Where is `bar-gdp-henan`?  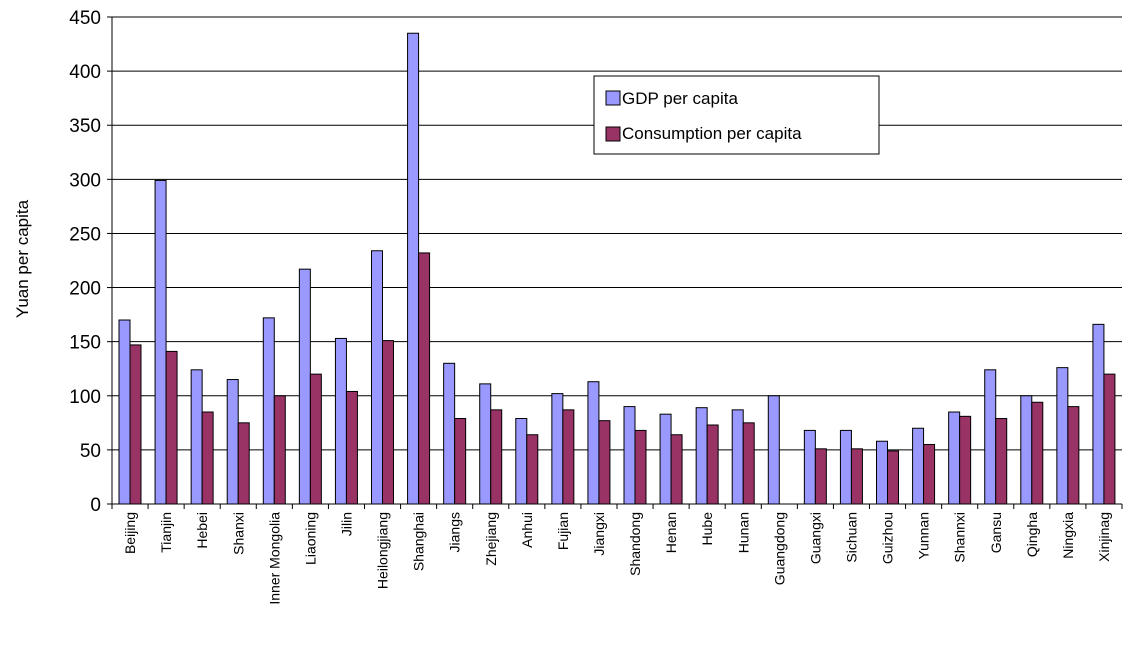
bar-gdp-henan is located at coordinates (665, 459).